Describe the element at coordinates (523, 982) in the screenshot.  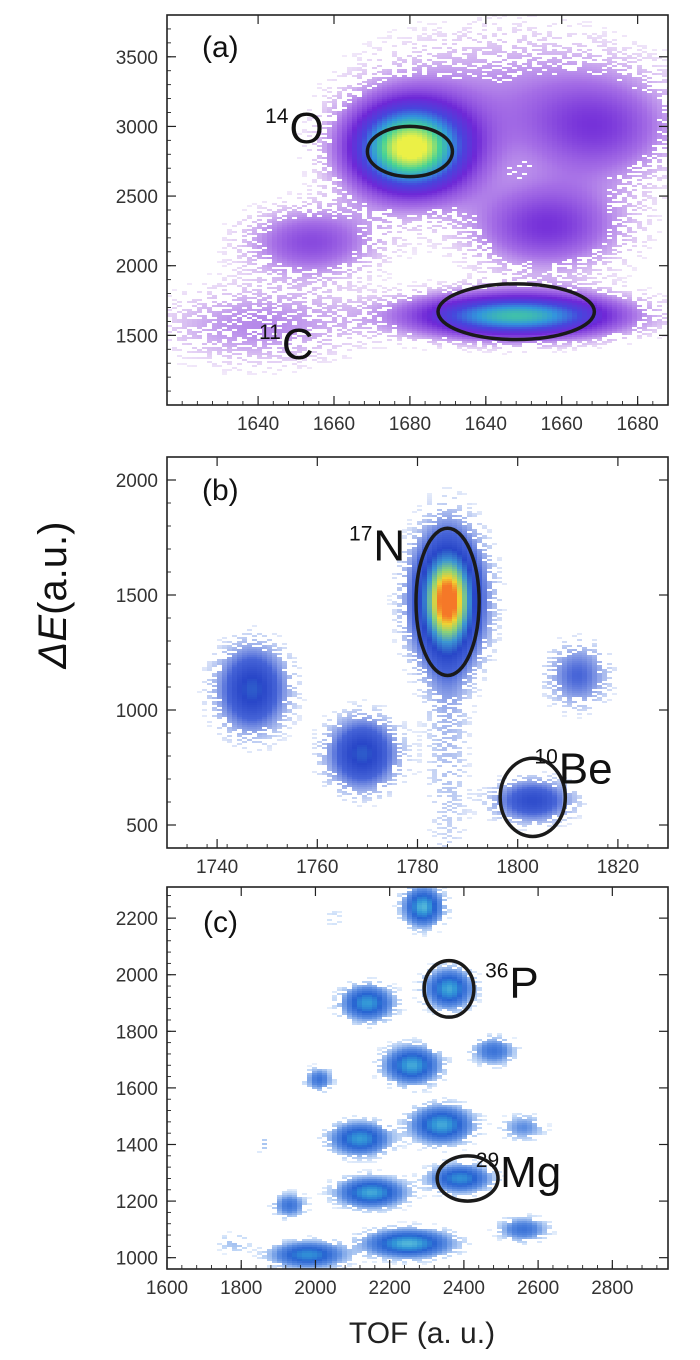
I see `isotope-symbol: P` at that location.